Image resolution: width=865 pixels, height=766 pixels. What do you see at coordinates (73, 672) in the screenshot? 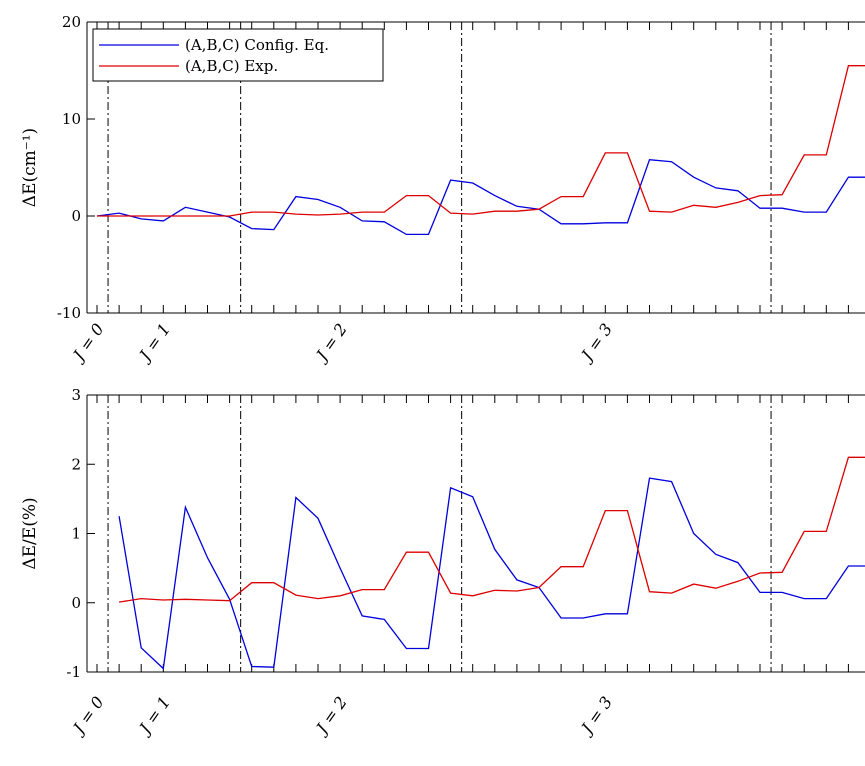
I see `y-tick-label: -1` at bounding box center [73, 672].